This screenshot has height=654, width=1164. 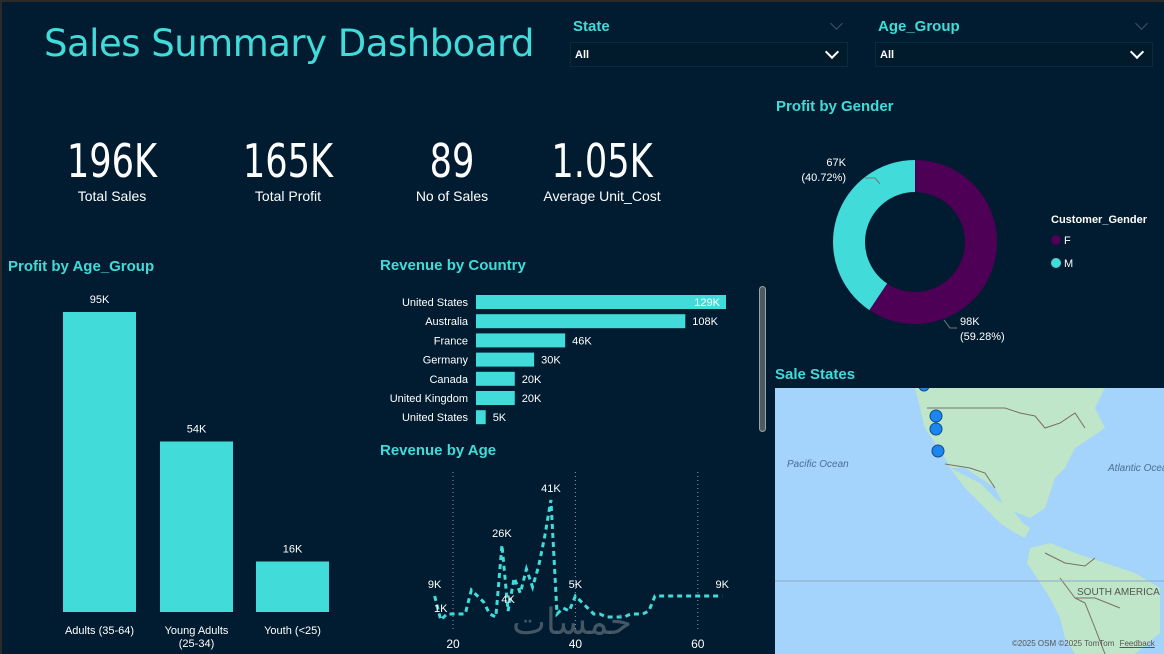 What do you see at coordinates (288, 196) in the screenshot?
I see `kpi-label: Total Profit` at bounding box center [288, 196].